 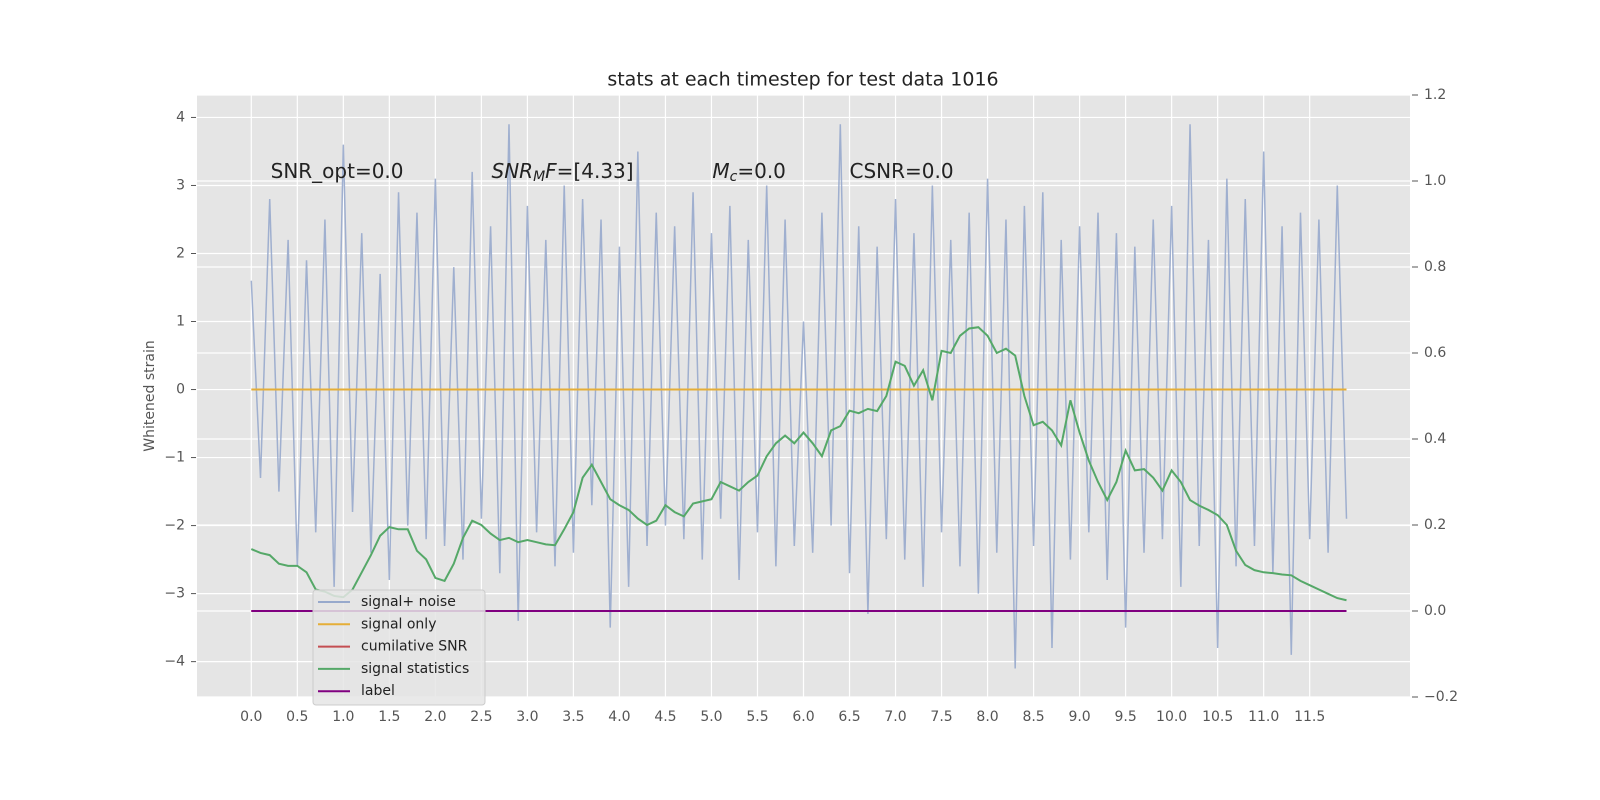 What do you see at coordinates (398, 624) in the screenshot?
I see `legend-label: signal only` at bounding box center [398, 624].